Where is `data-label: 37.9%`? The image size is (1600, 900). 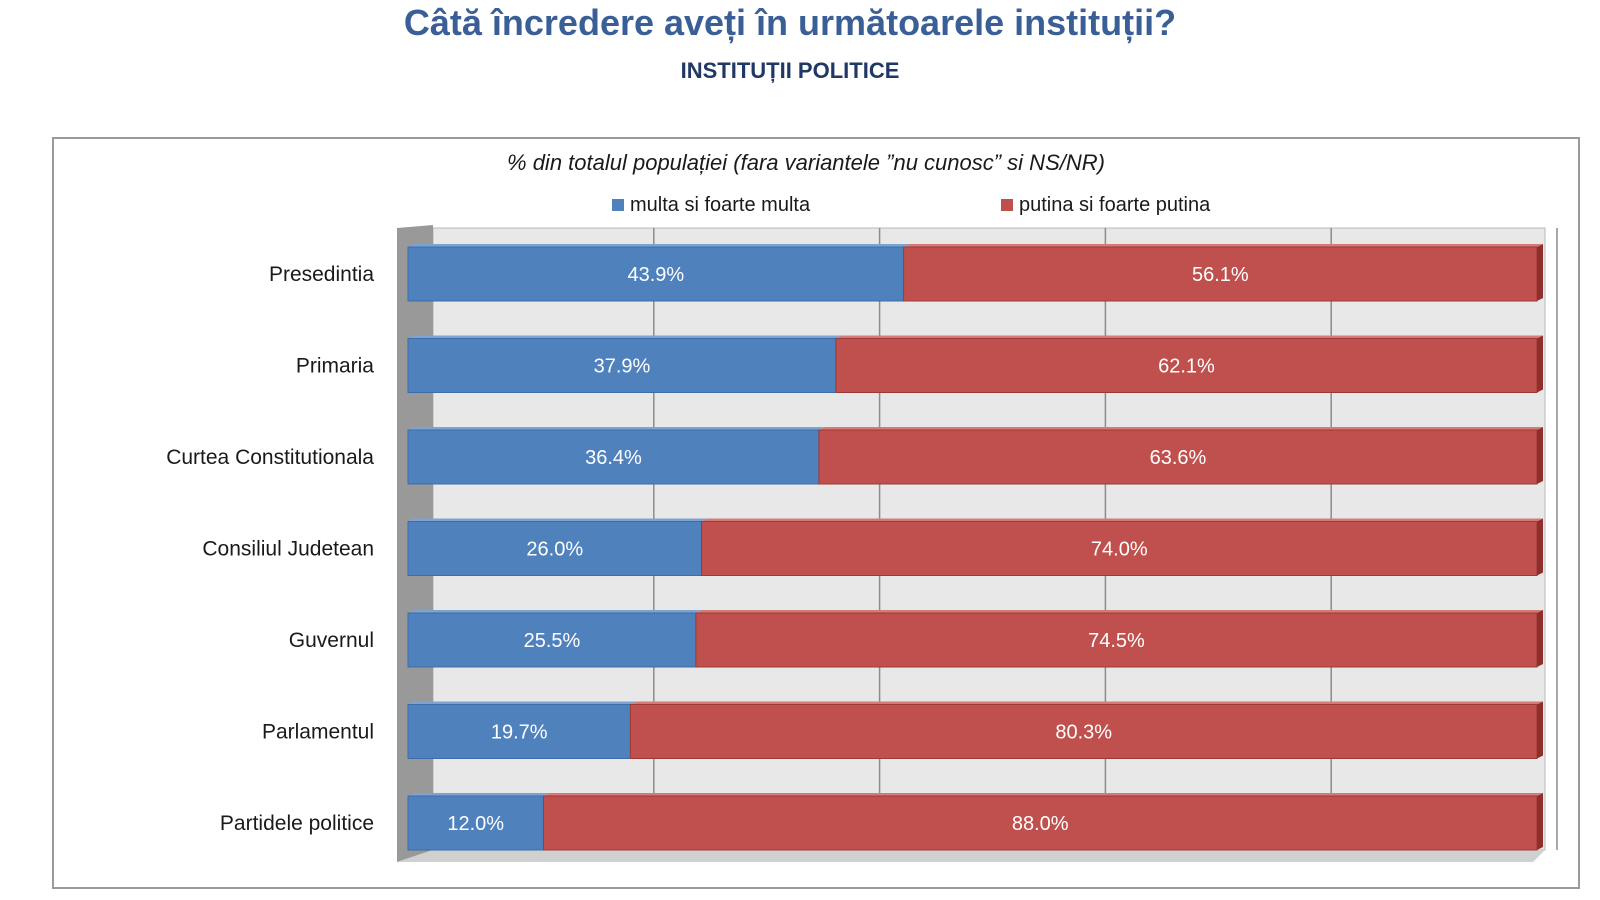
data-label: 37.9% is located at coordinates (622, 367).